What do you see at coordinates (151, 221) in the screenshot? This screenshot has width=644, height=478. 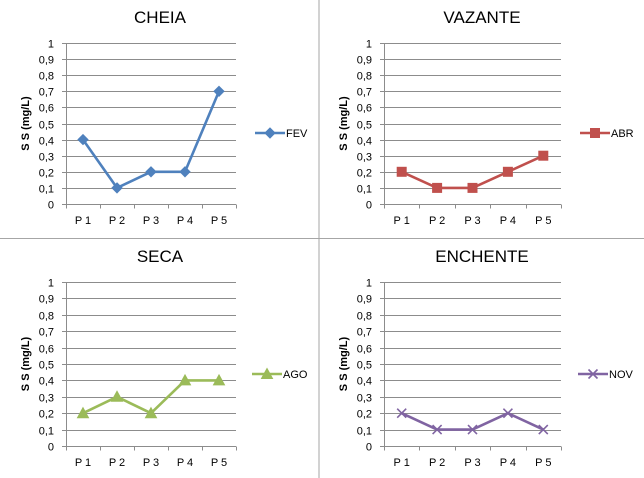 I see `x-tick-label: P 3` at bounding box center [151, 221].